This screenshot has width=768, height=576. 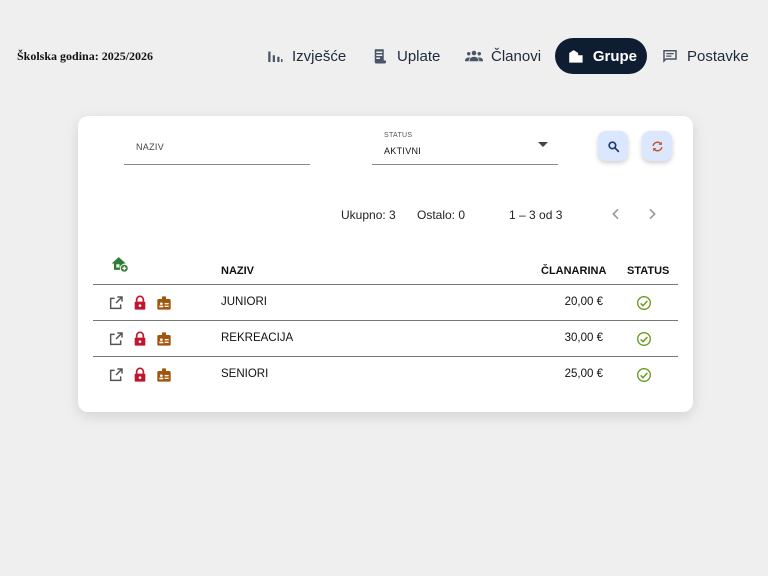 What do you see at coordinates (385, 303) in the screenshot?
I see `table-row: JUNIORI 20,00 €` at bounding box center [385, 303].